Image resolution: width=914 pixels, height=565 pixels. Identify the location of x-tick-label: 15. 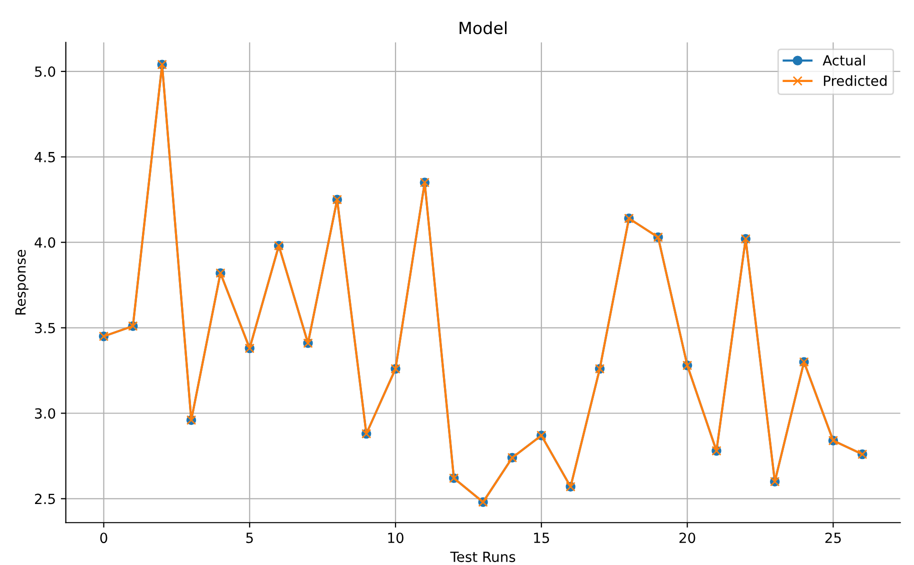
(542, 538).